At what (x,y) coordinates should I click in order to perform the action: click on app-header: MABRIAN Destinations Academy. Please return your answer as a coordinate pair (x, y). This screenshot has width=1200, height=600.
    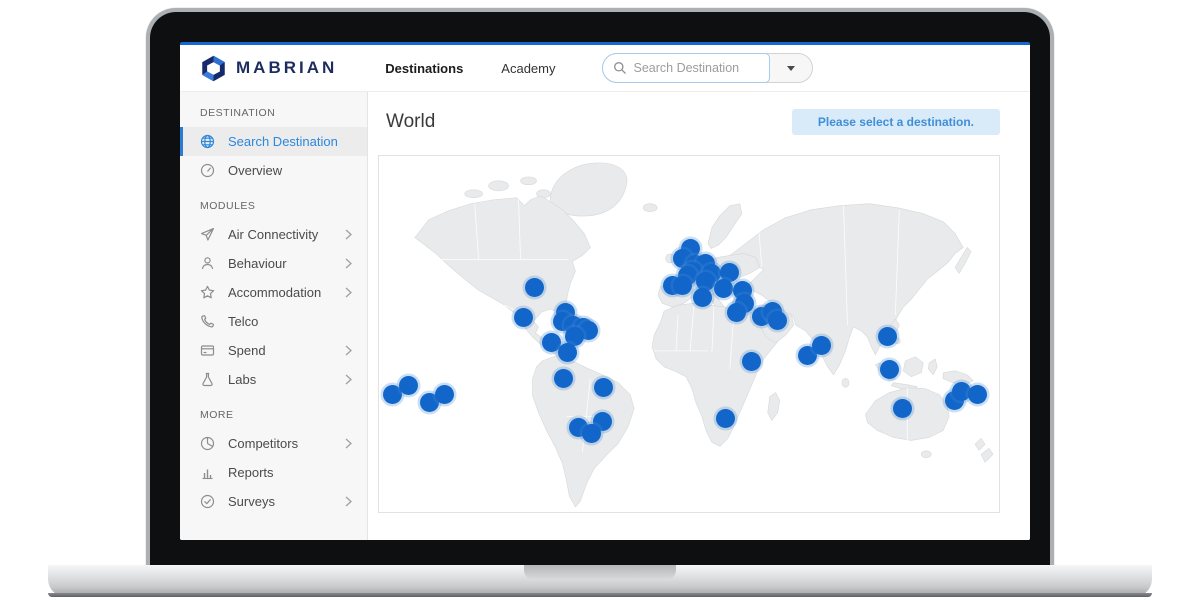
    Looking at the image, I should click on (605, 68).